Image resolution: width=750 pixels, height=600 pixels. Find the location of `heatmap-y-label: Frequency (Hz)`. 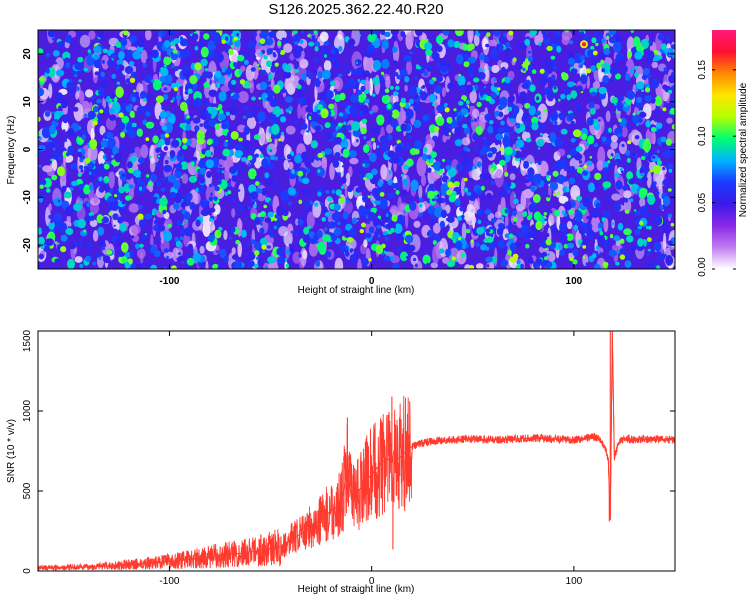

heatmap-y-label: Frequency (Hz) is located at coordinates (11, 150).